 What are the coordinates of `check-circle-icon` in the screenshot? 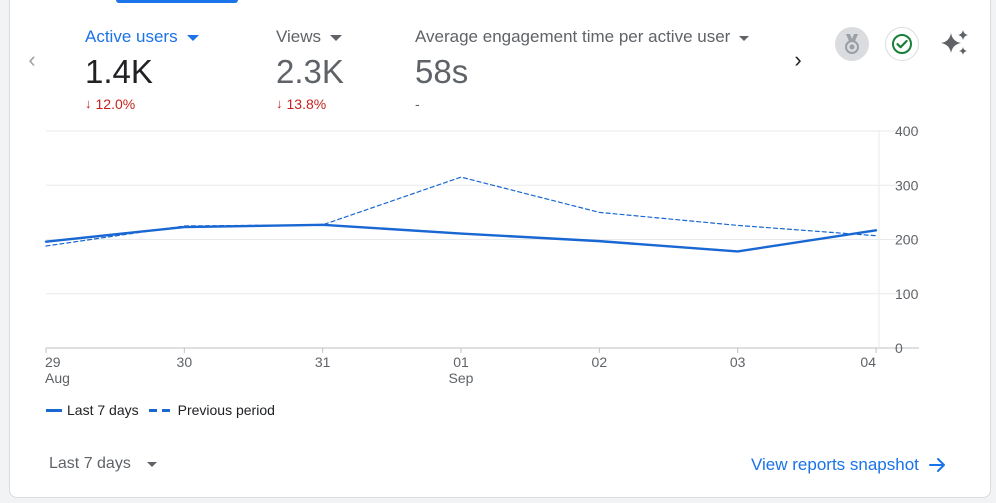 It's located at (902, 44).